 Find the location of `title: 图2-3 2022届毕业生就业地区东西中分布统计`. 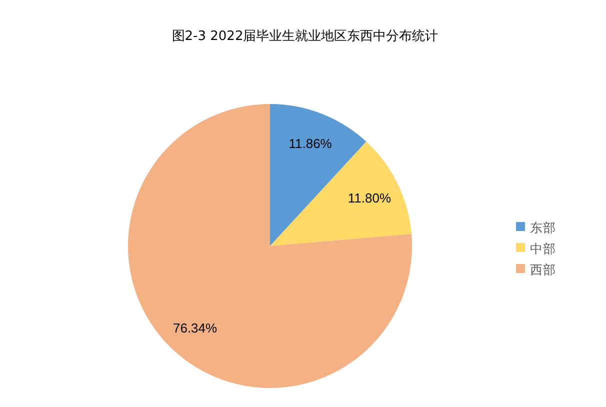

title: 图2-3 2022届毕业生就业地区东西中分布统计 is located at coordinates (305, 36).